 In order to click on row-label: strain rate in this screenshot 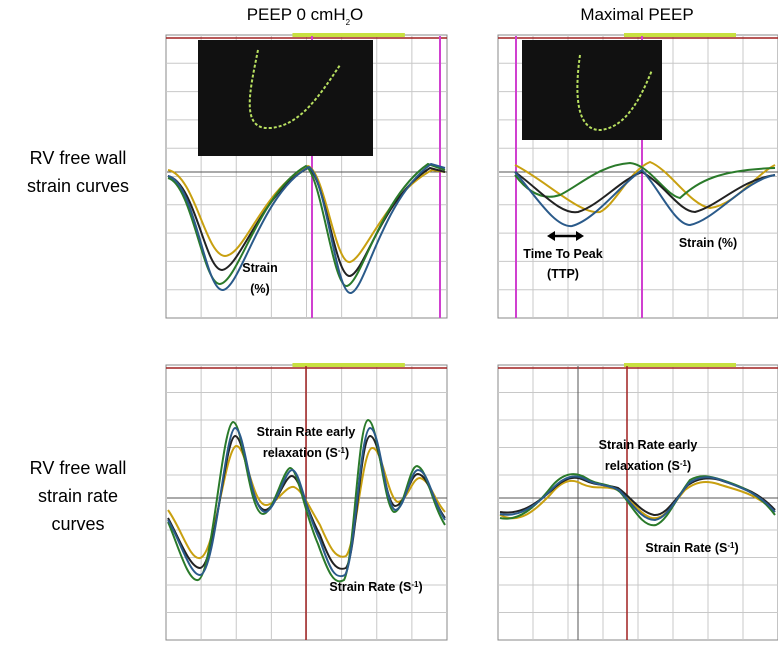, I will do `click(78, 496)`.